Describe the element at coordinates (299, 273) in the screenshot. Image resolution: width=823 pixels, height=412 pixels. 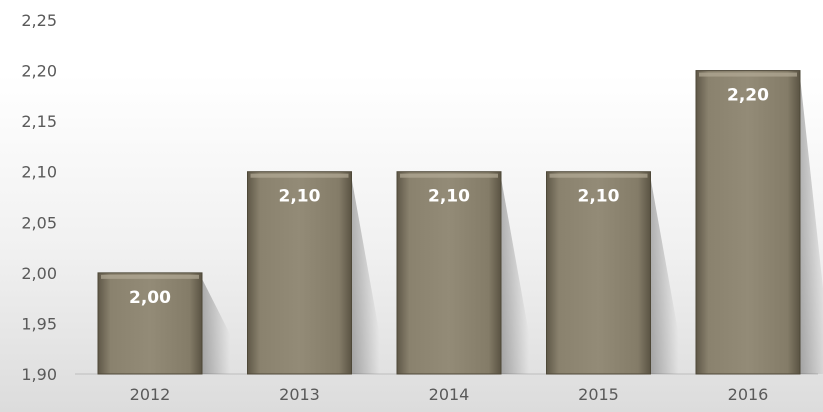
I see `bar-2013` at that location.